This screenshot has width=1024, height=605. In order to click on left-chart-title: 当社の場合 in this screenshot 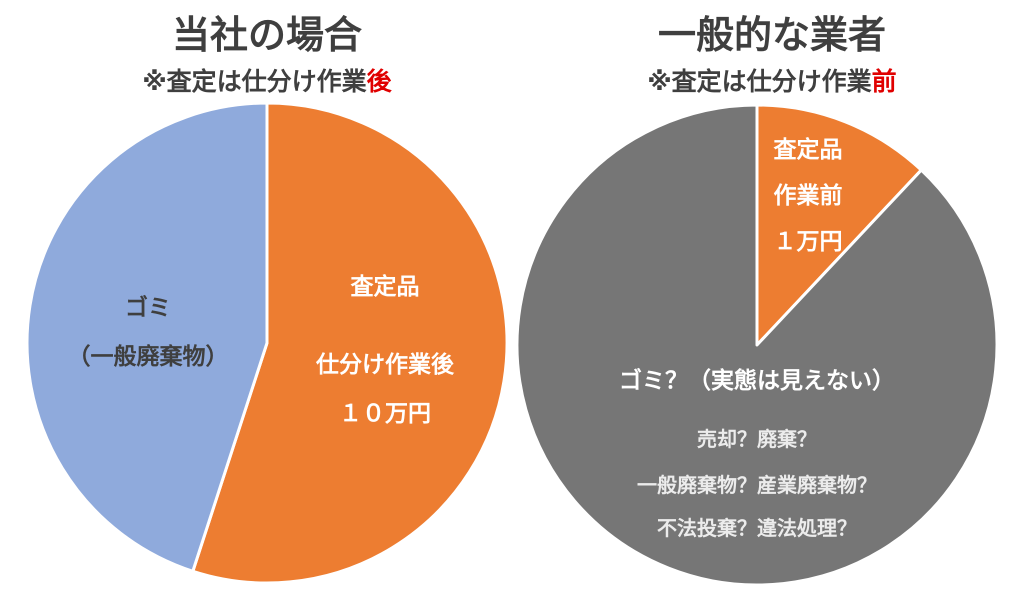, I will do `click(266, 35)`.